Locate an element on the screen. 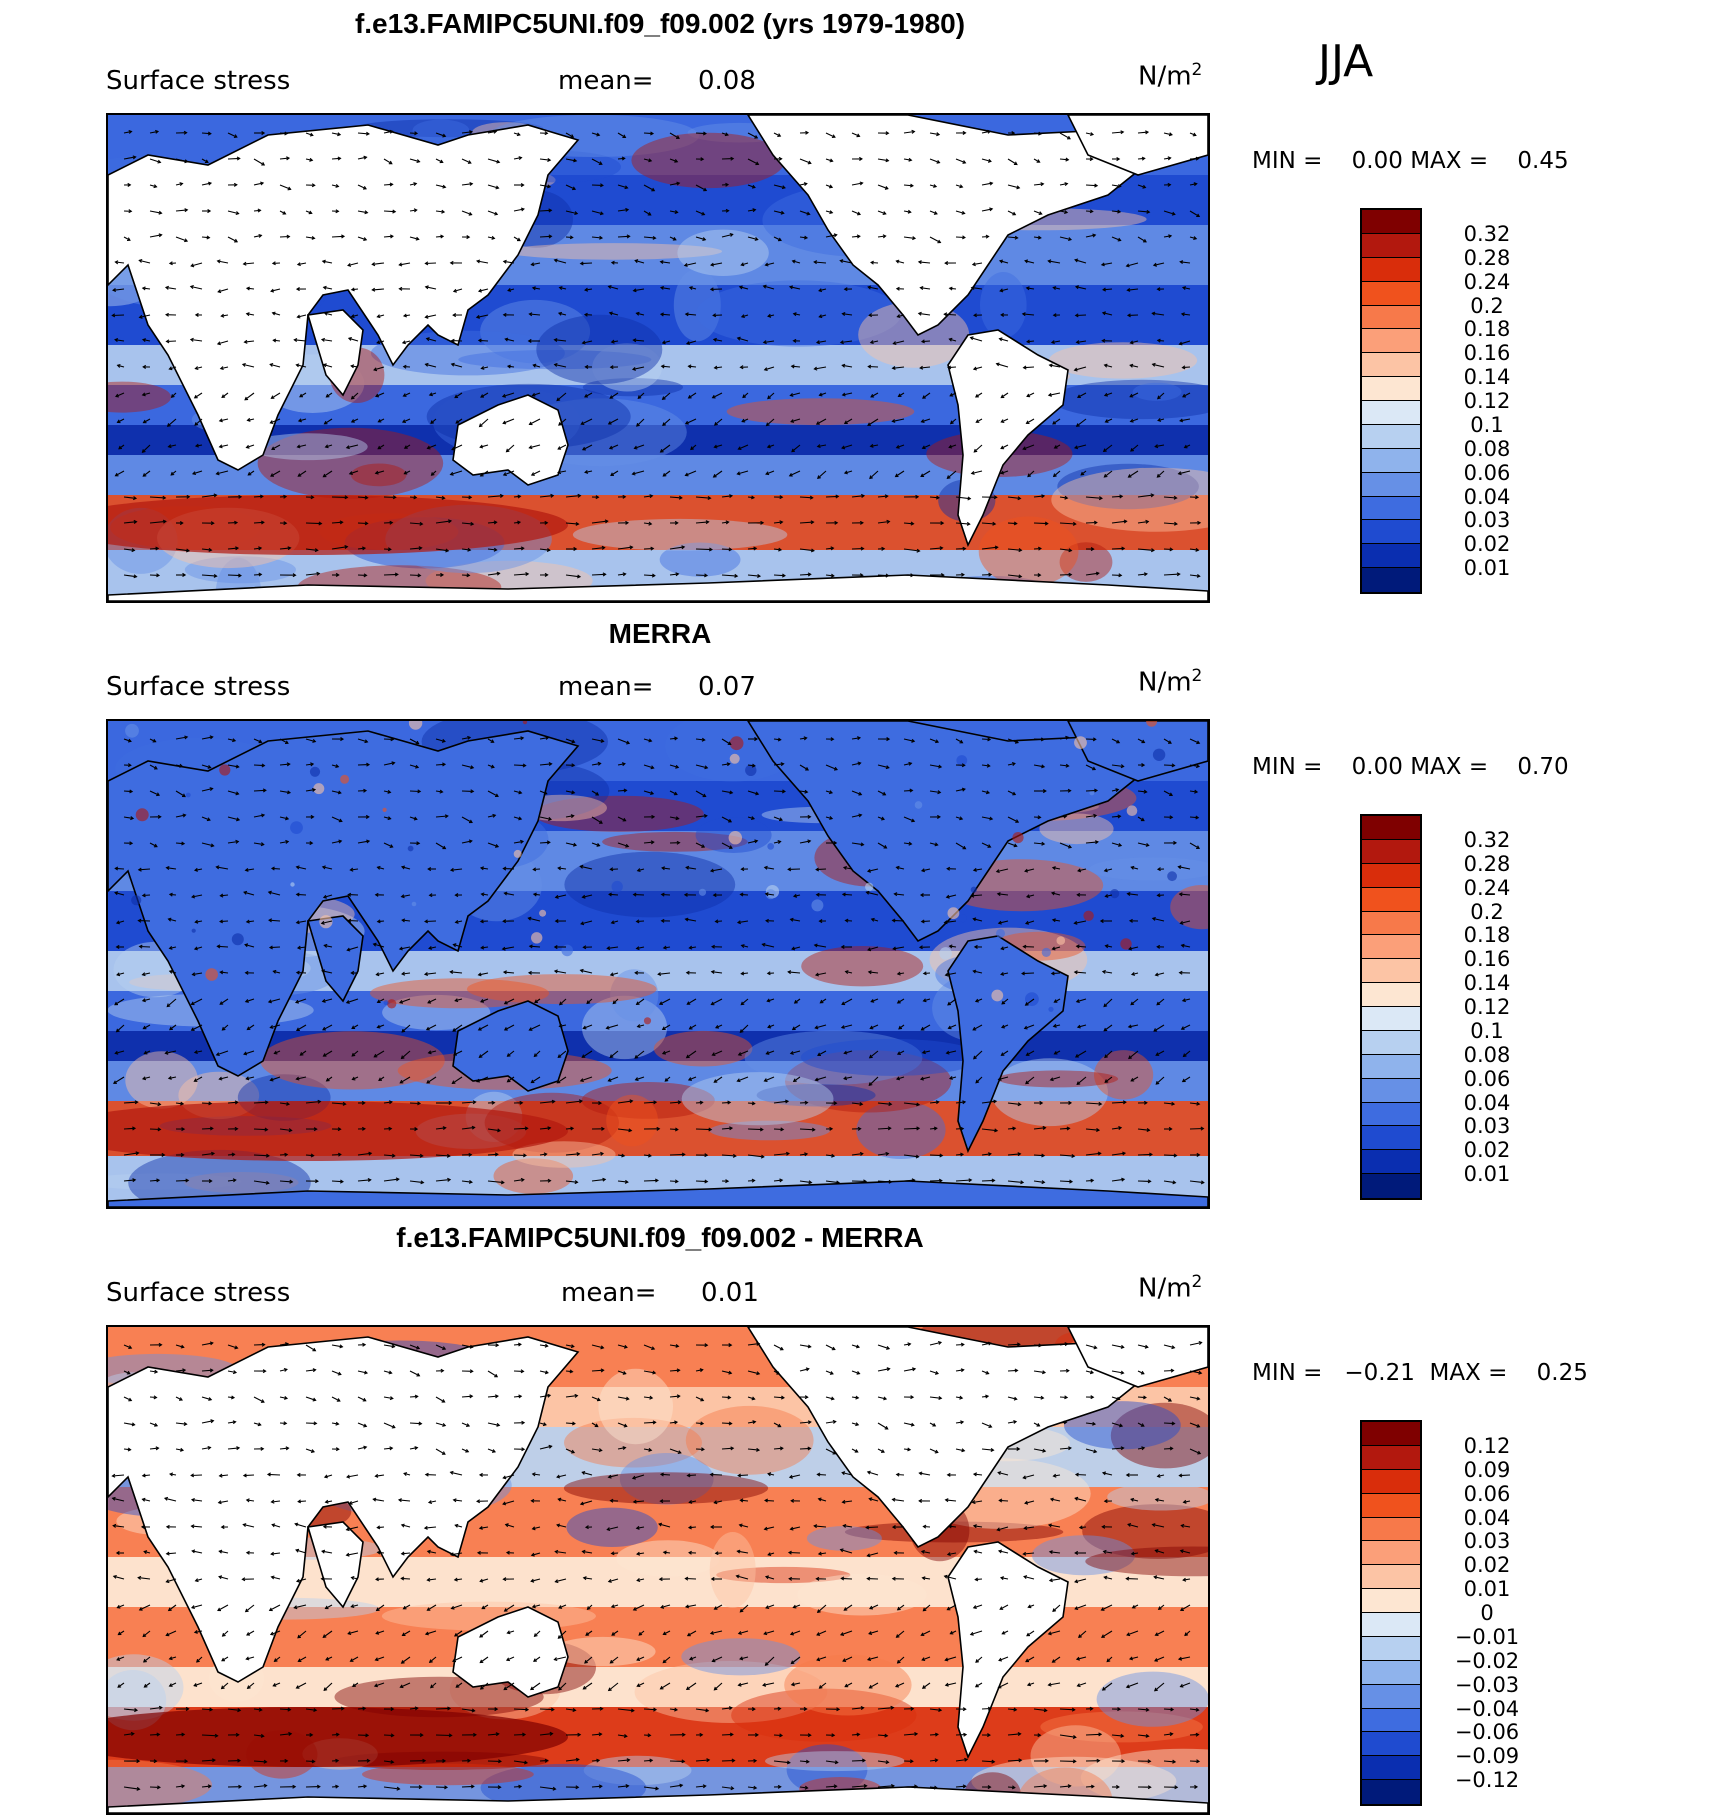  colorbar-tick-label: 0.14 is located at coordinates (1487, 983).